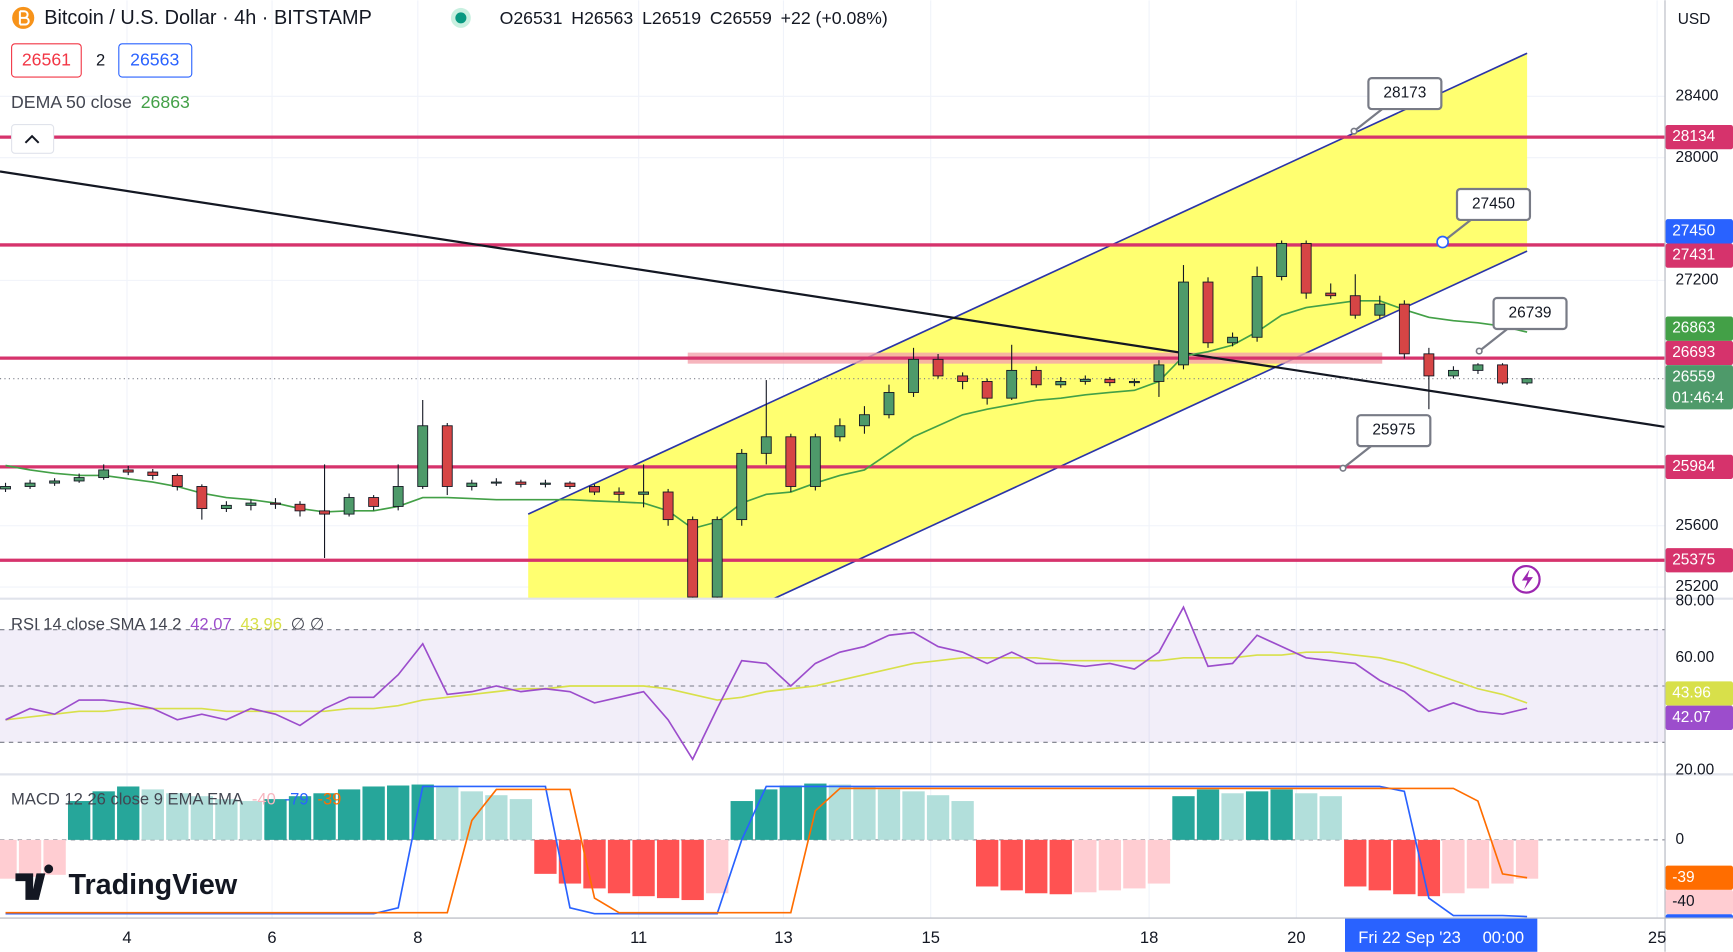  What do you see at coordinates (716, 18) in the screenshot?
I see `ohlc-label: C` at bounding box center [716, 18].